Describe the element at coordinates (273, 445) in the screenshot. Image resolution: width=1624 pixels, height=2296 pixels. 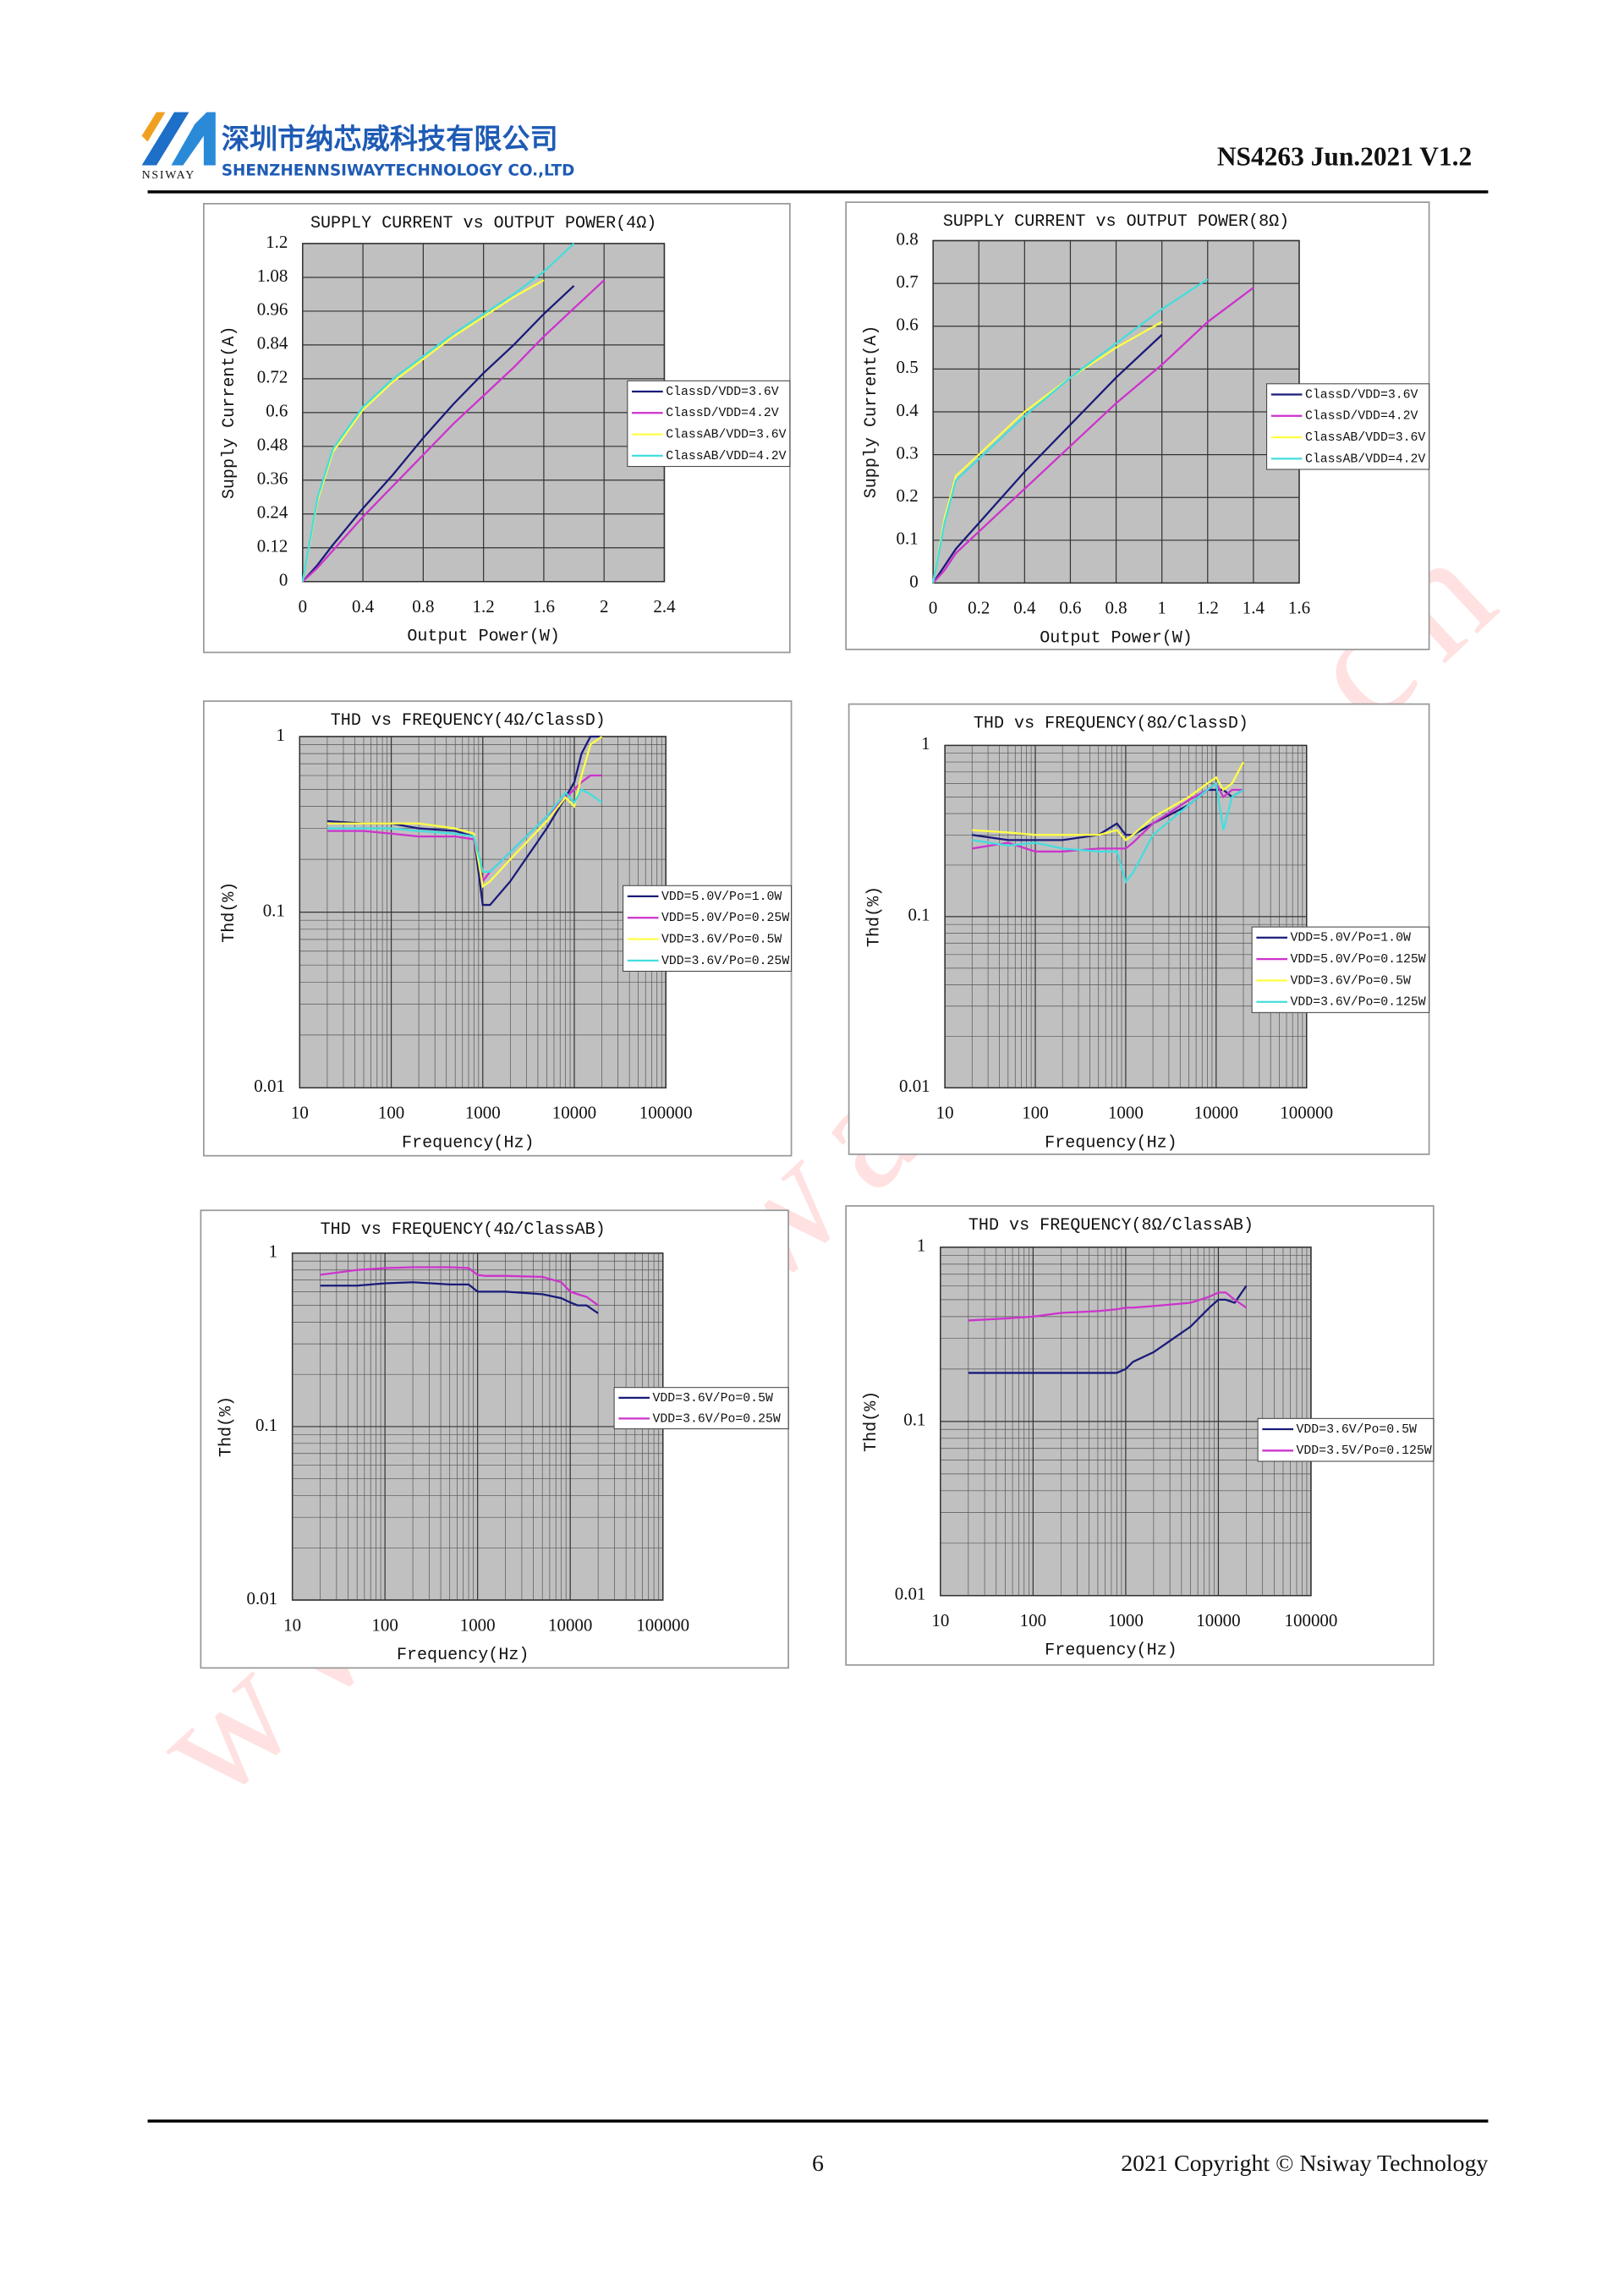
I see `y-tick-label: 0.48` at that location.